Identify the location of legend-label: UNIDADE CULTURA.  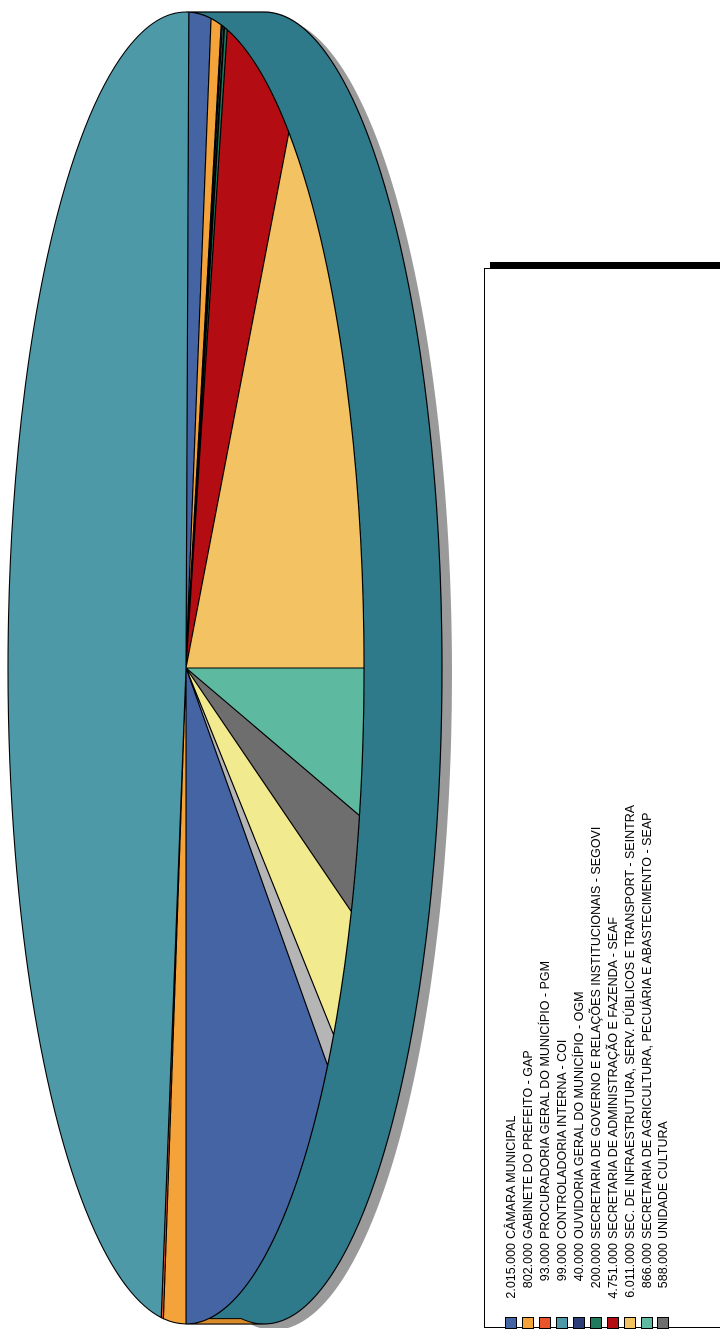
(663, 1180).